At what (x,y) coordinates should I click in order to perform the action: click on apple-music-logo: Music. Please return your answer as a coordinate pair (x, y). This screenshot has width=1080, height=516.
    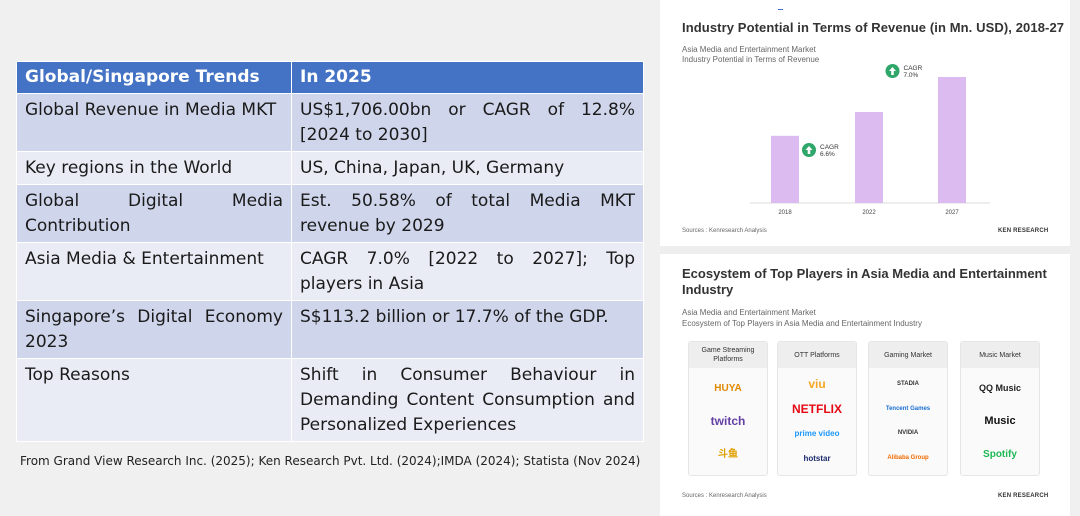
    Looking at the image, I should click on (1000, 421).